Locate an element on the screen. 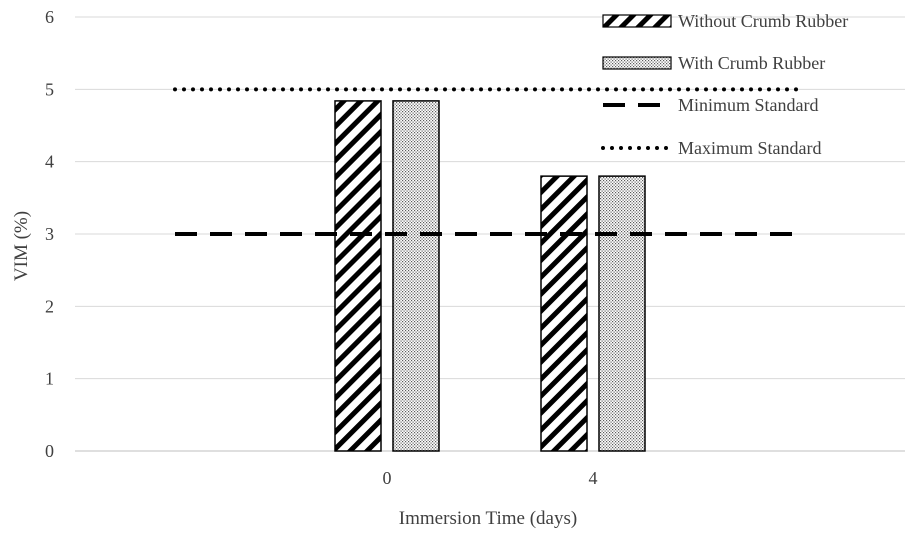  y-tick-label: 2 is located at coordinates (49, 306).